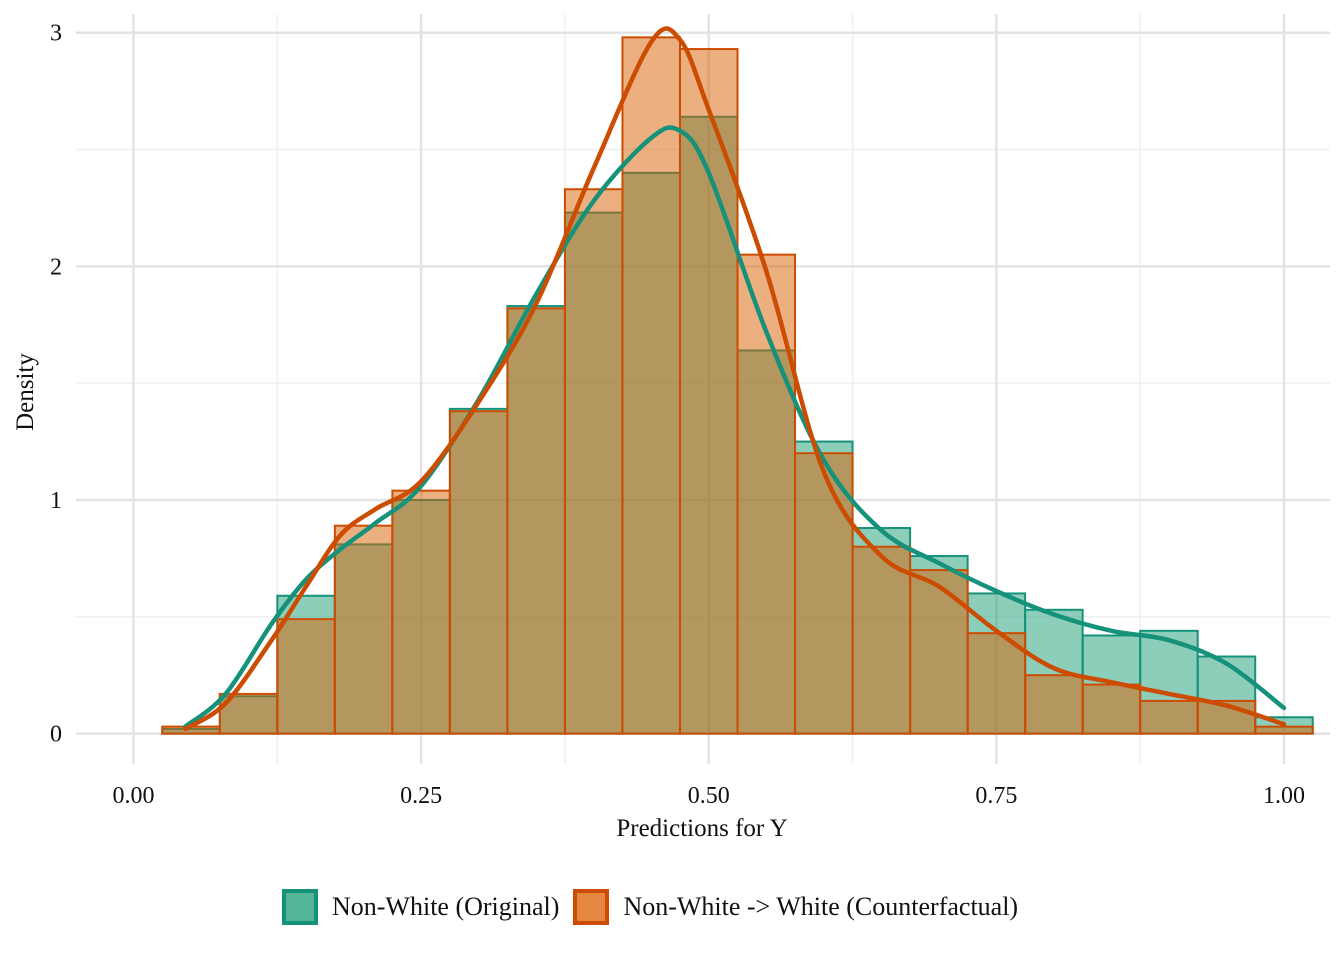  I want to click on legend-label-original: Non-White (Original), so click(446, 906).